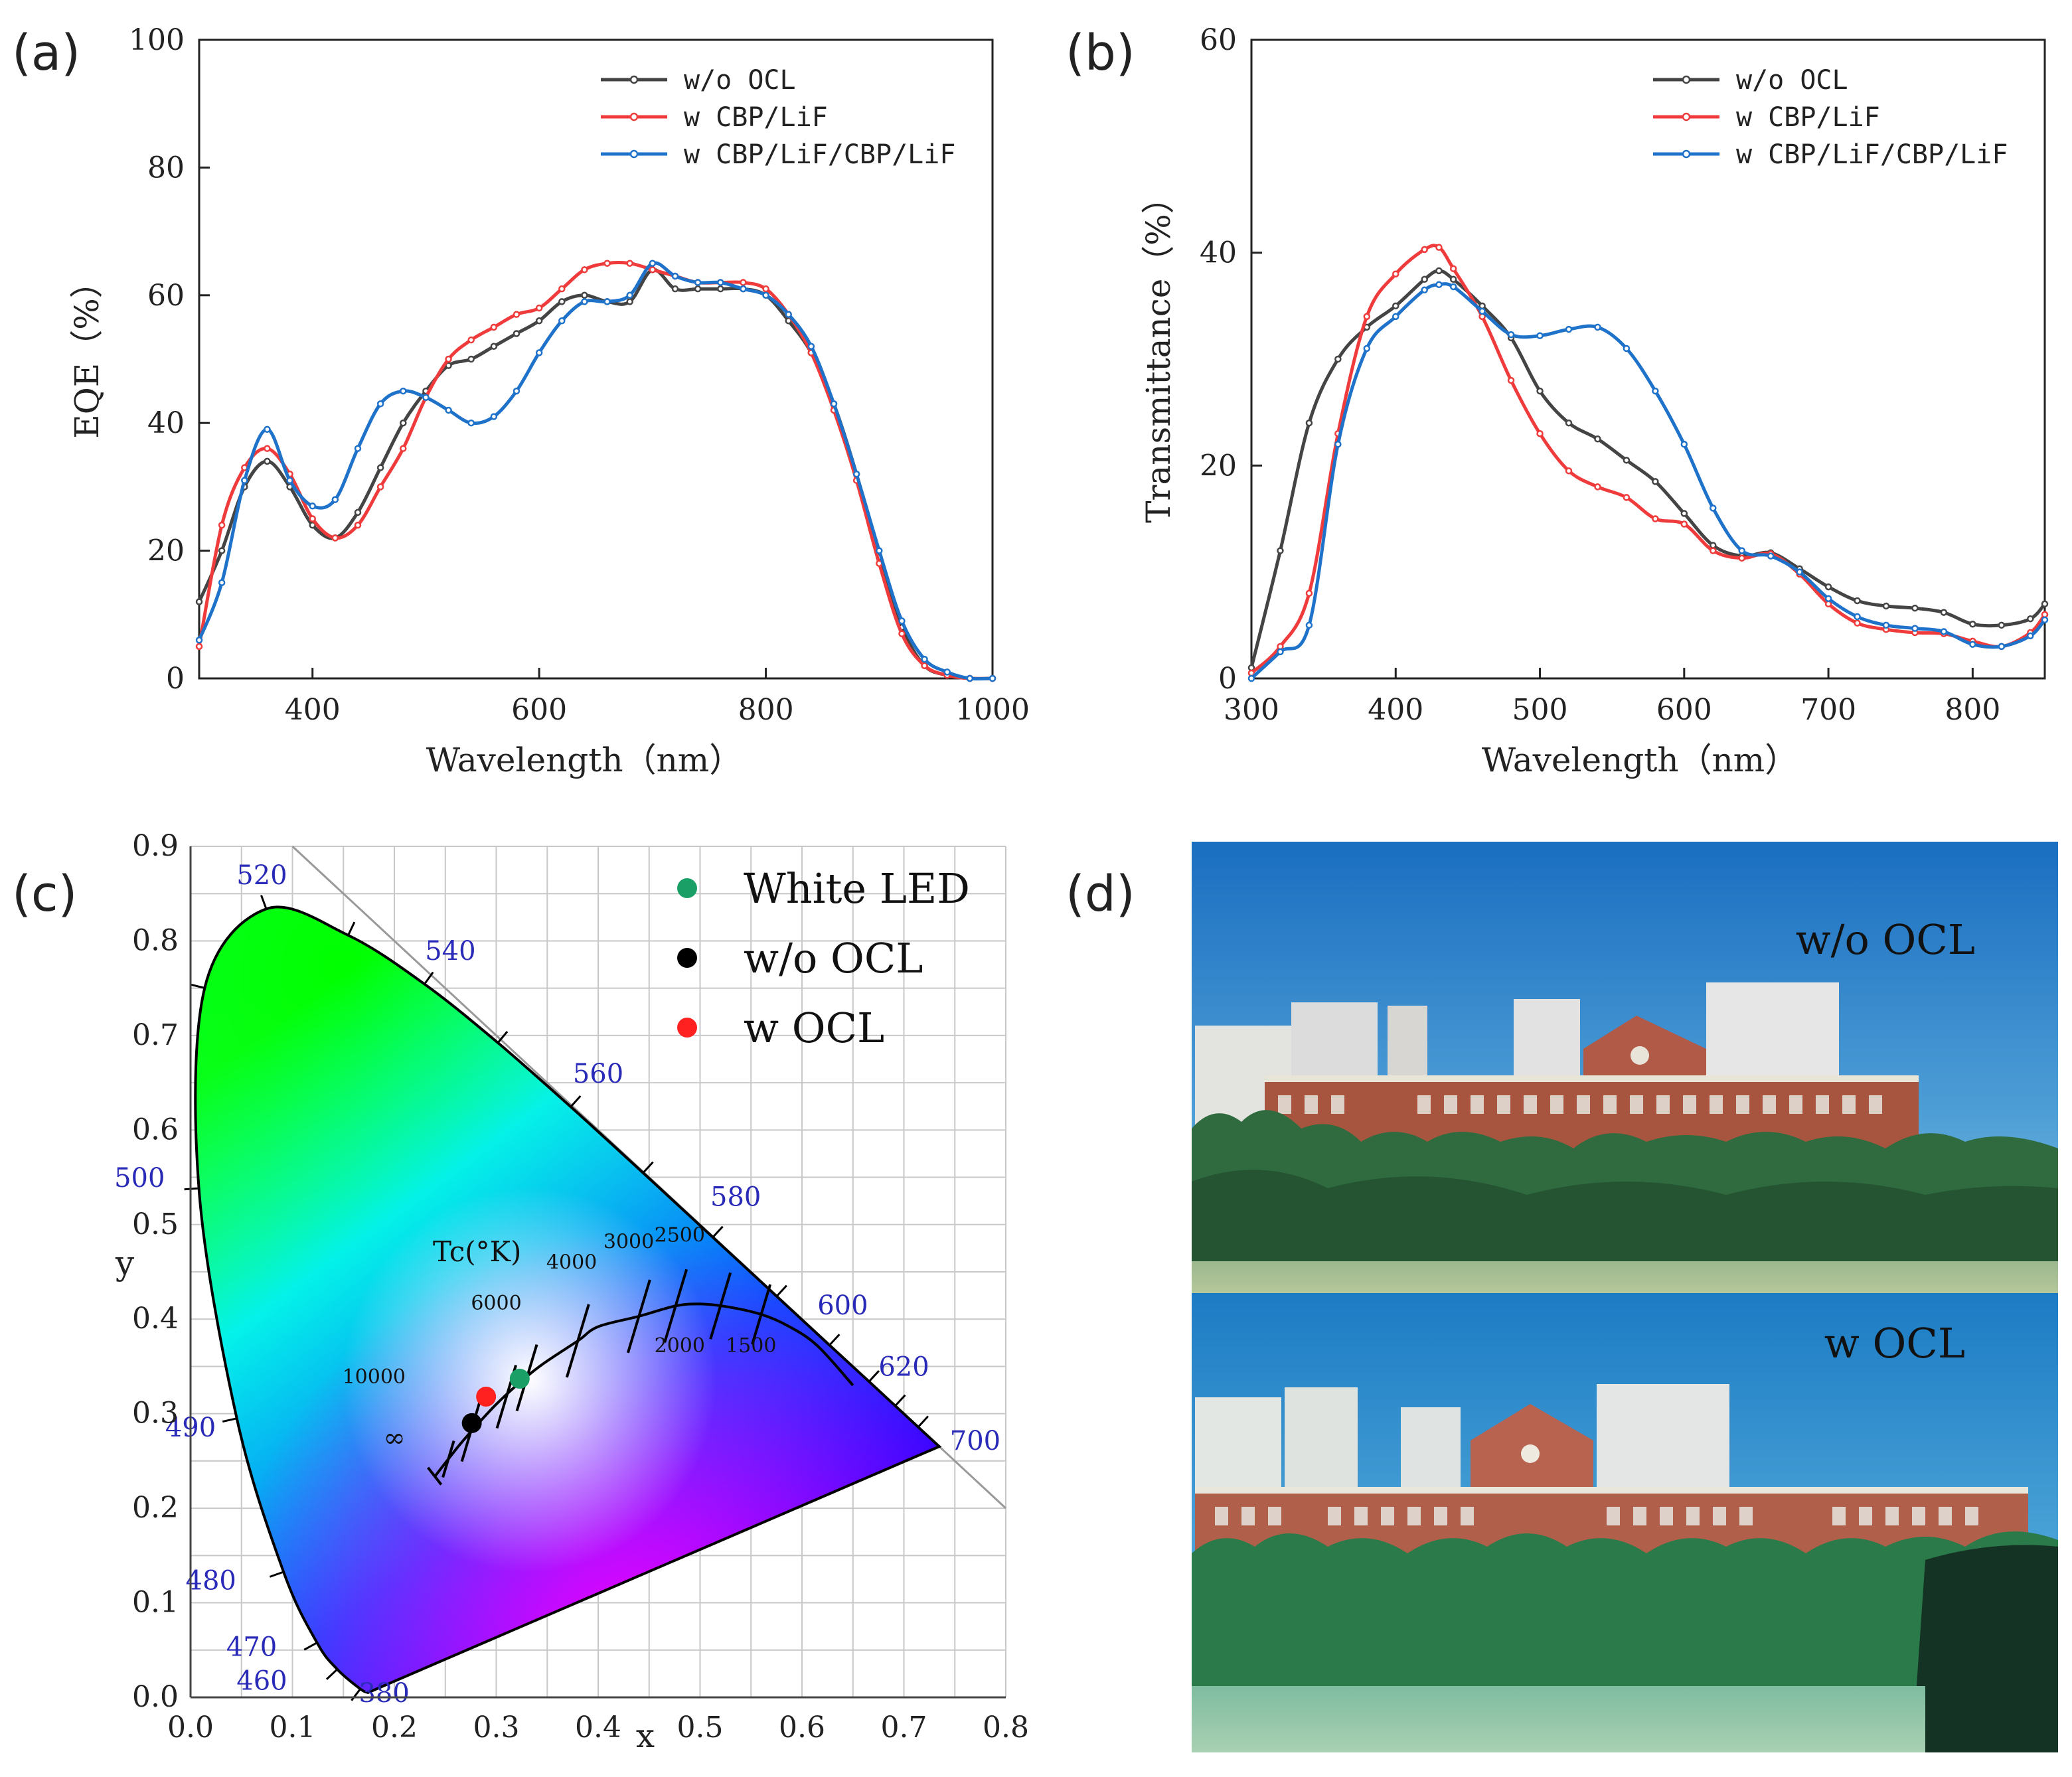 This screenshot has height=1777, width=2072. I want to click on clock-top, so click(1640, 1055).